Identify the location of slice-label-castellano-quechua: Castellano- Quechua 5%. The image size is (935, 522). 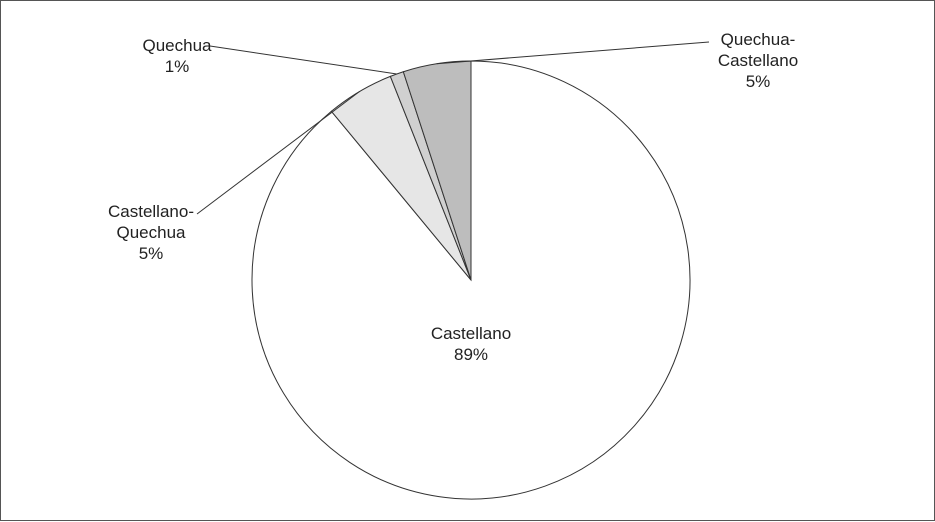
(151, 232).